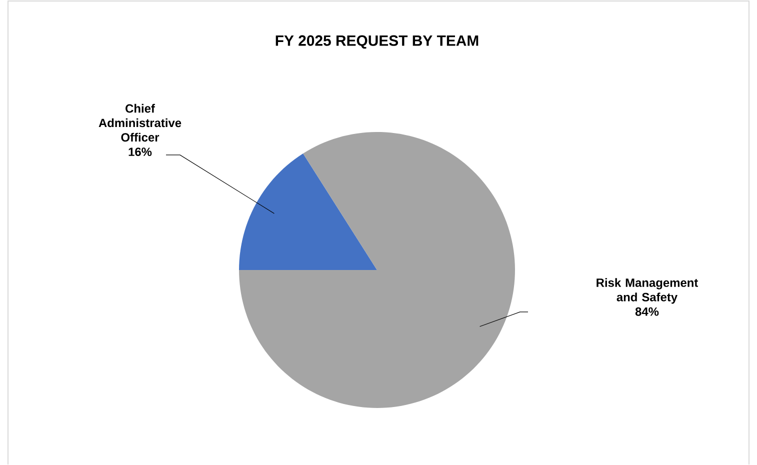  I want to click on slice-label: Chief Administrative Officer, so click(140, 123).